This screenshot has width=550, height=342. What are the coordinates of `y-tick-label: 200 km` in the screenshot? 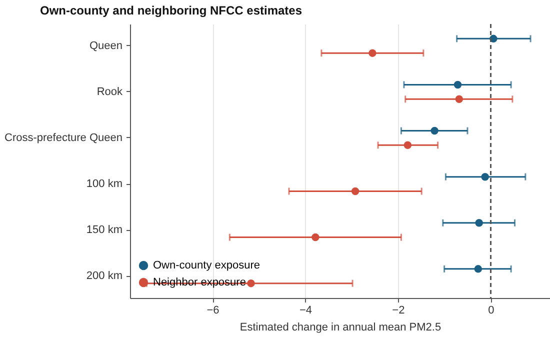 It's located at (104, 276).